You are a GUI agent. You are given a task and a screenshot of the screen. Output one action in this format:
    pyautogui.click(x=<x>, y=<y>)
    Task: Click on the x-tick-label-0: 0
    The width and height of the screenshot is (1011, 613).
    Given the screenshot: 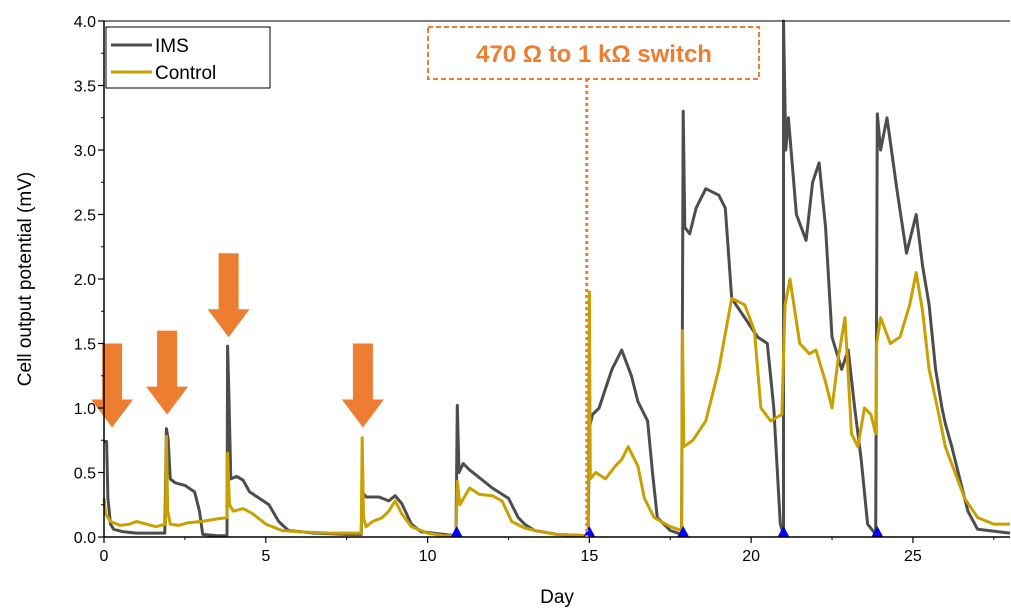 What is the action you would take?
    pyautogui.click(x=104, y=556)
    